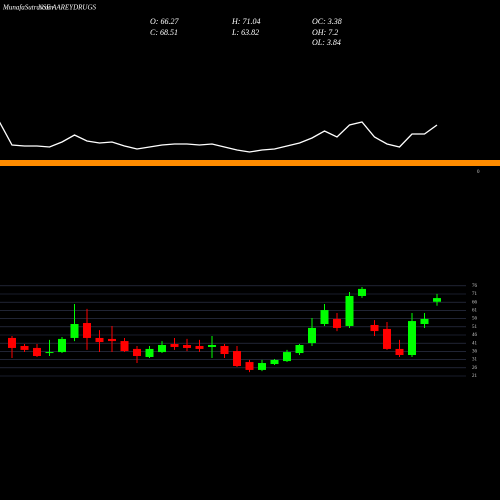 The width and height of the screenshot is (500, 500). Describe the element at coordinates (327, 21) in the screenshot. I see `stat: OC: 3.38` at that location.